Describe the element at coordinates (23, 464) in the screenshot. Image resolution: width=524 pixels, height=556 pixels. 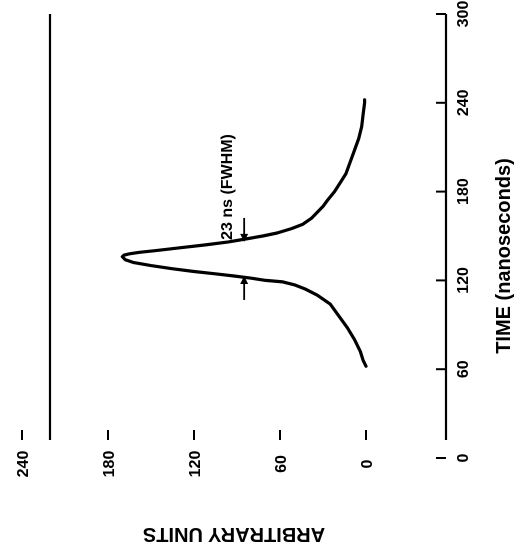
I see `value-tick-label: 240` at that location.